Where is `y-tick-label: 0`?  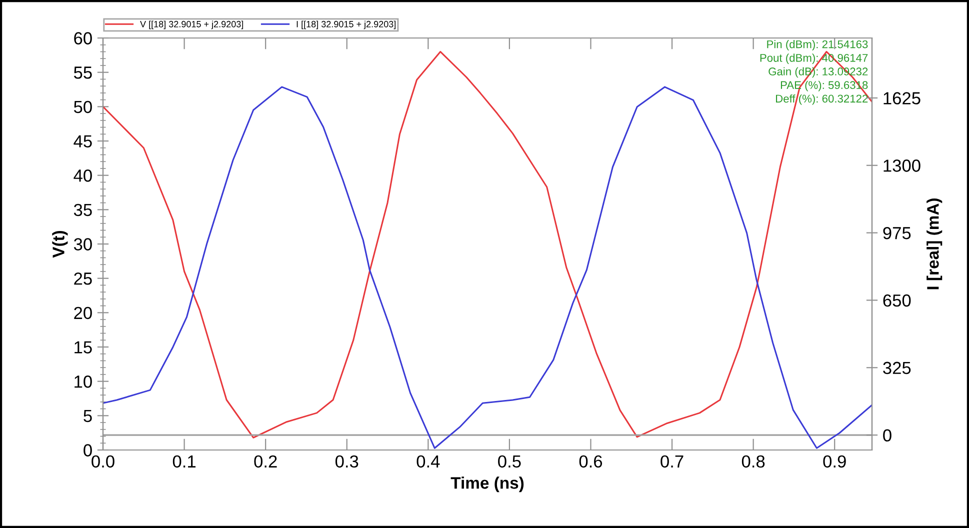
y-tick-label: 0 is located at coordinates (88, 450).